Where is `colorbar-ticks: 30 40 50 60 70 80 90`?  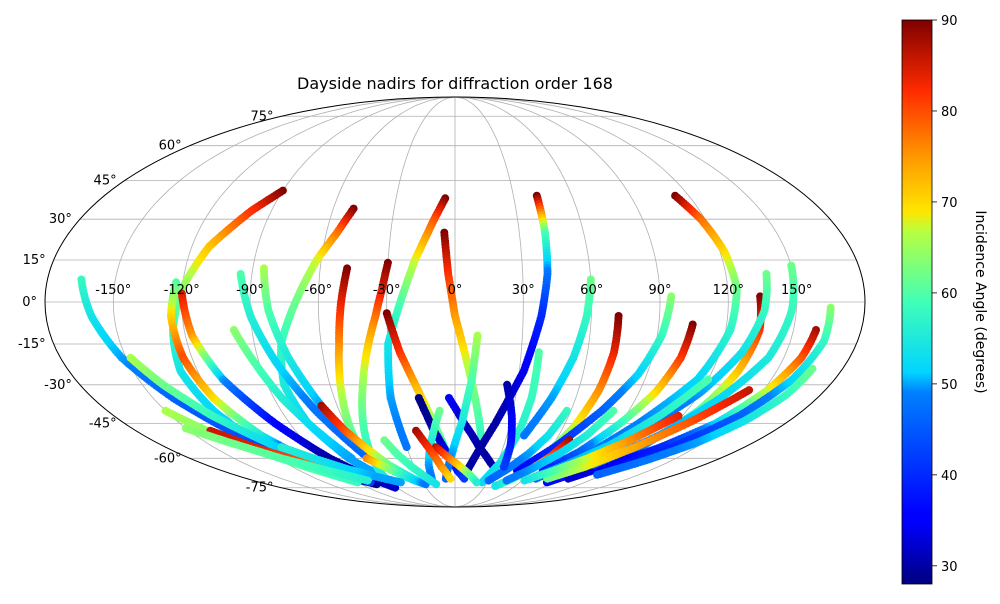
colorbar-ticks: 30 40 50 60 70 80 90 is located at coordinates (945, 294).